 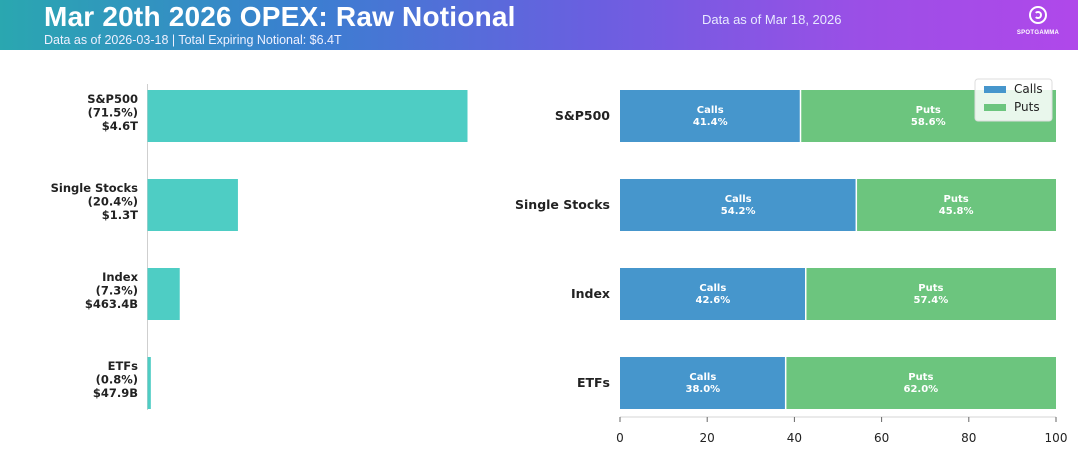 I want to click on left-category-label: ETFs (0.8%) $47.9B, so click(x=115, y=379).